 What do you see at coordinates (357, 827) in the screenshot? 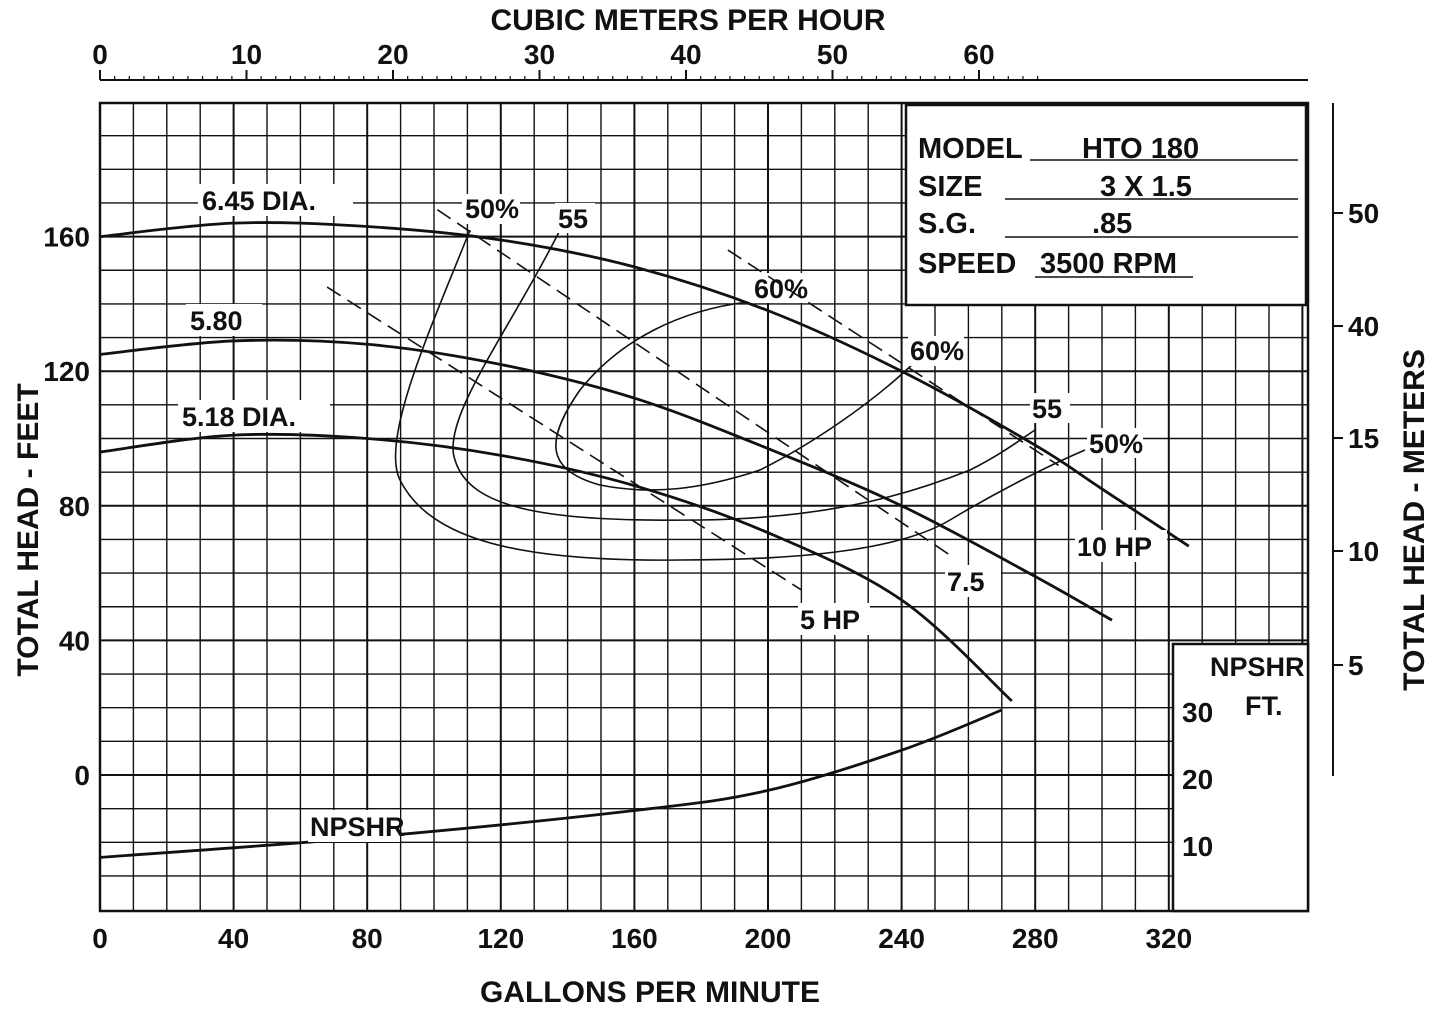
I see `series-label-npshr: NPSHR` at bounding box center [357, 827].